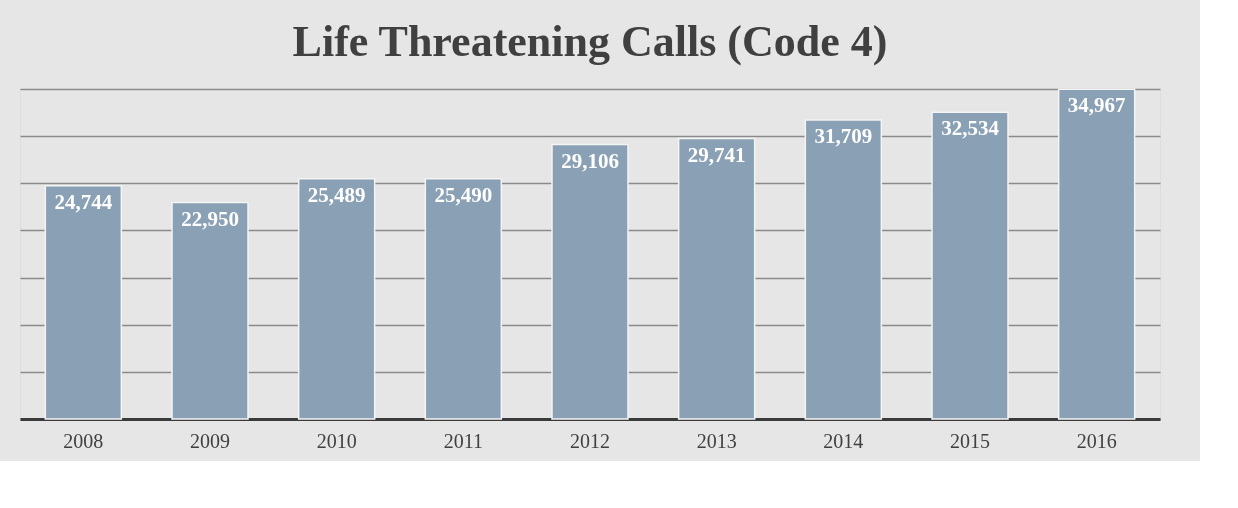 Image resolution: width=1238 pixels, height=508 pixels. Describe the element at coordinates (463, 440) in the screenshot. I see `x-tick-label: 2011` at that location.